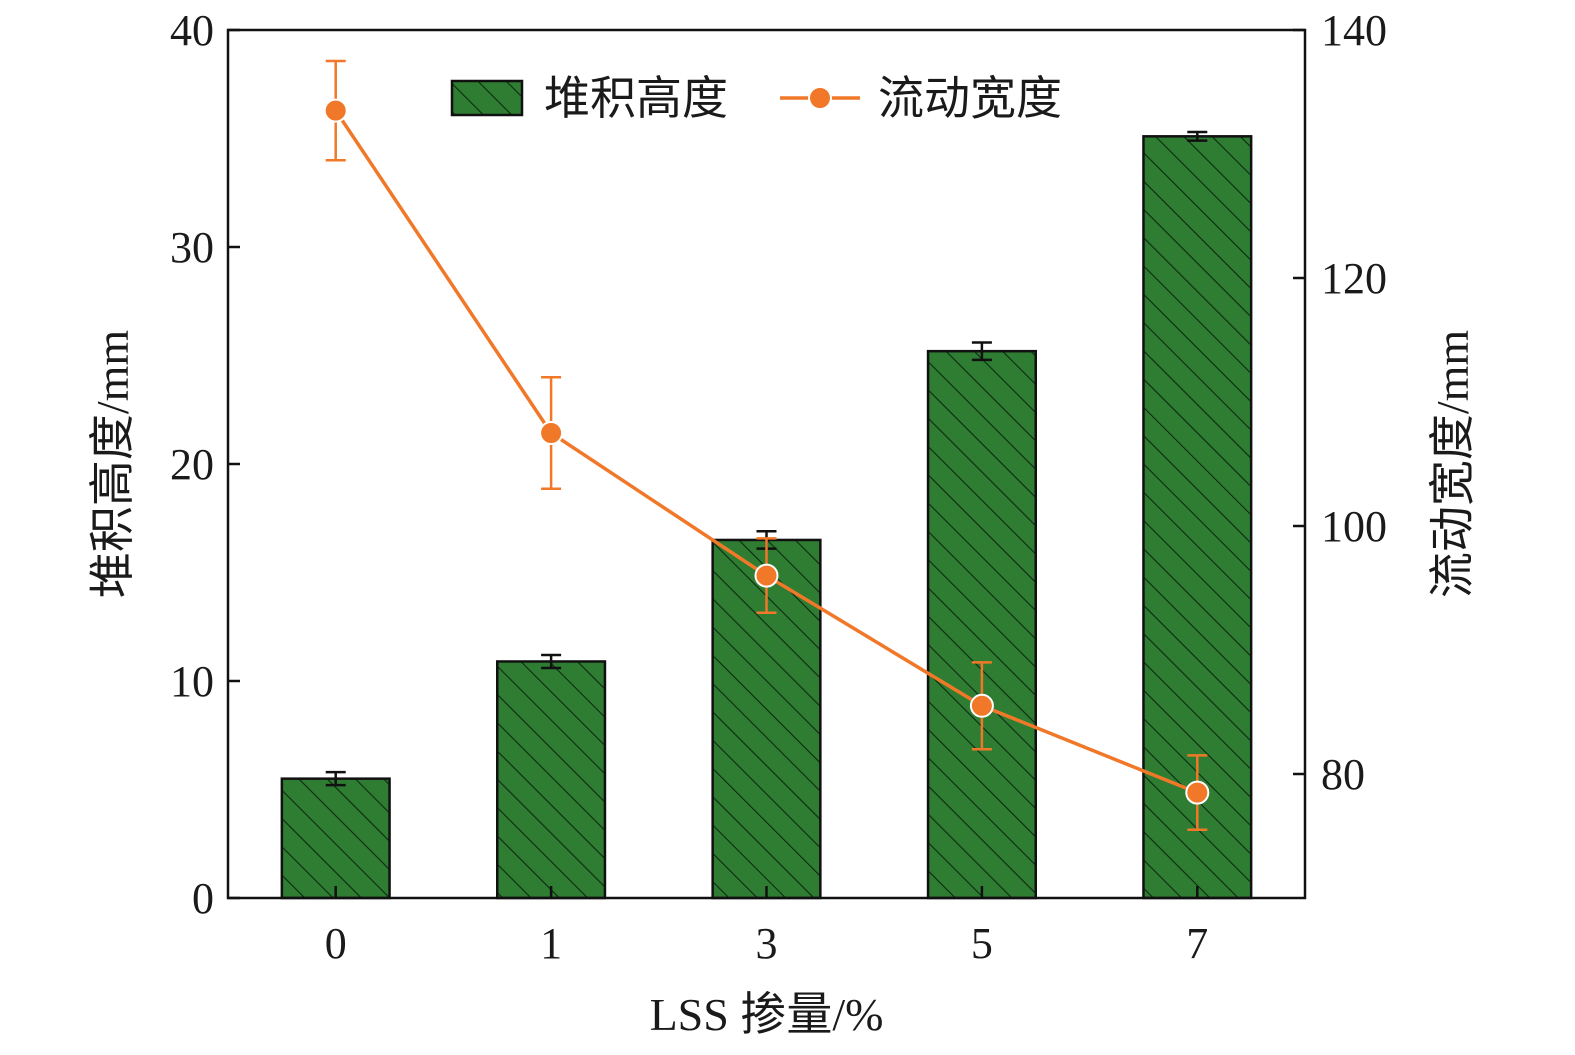 The height and width of the screenshot is (1055, 1575). What do you see at coordinates (767, 1014) in the screenshot?
I see `x-axis-title: LSS 掺量/%` at bounding box center [767, 1014].